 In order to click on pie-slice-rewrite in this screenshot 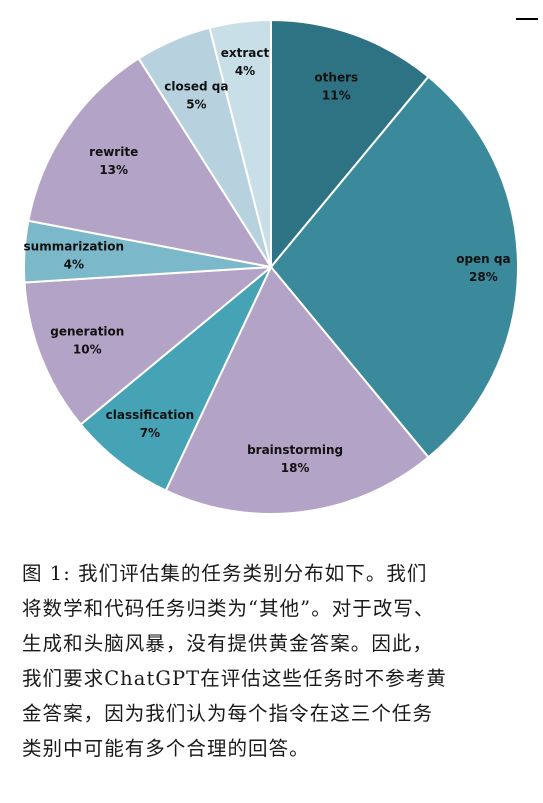, I will do `click(149, 162)`.